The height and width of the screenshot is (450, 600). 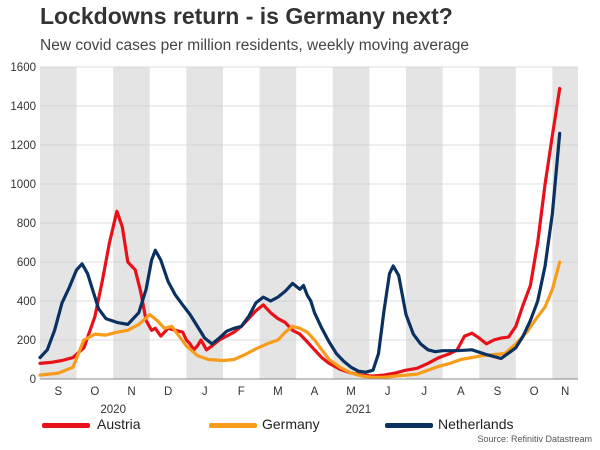 I want to click on chart-title: Lockdowns return - is Germany next?, so click(x=246, y=16).